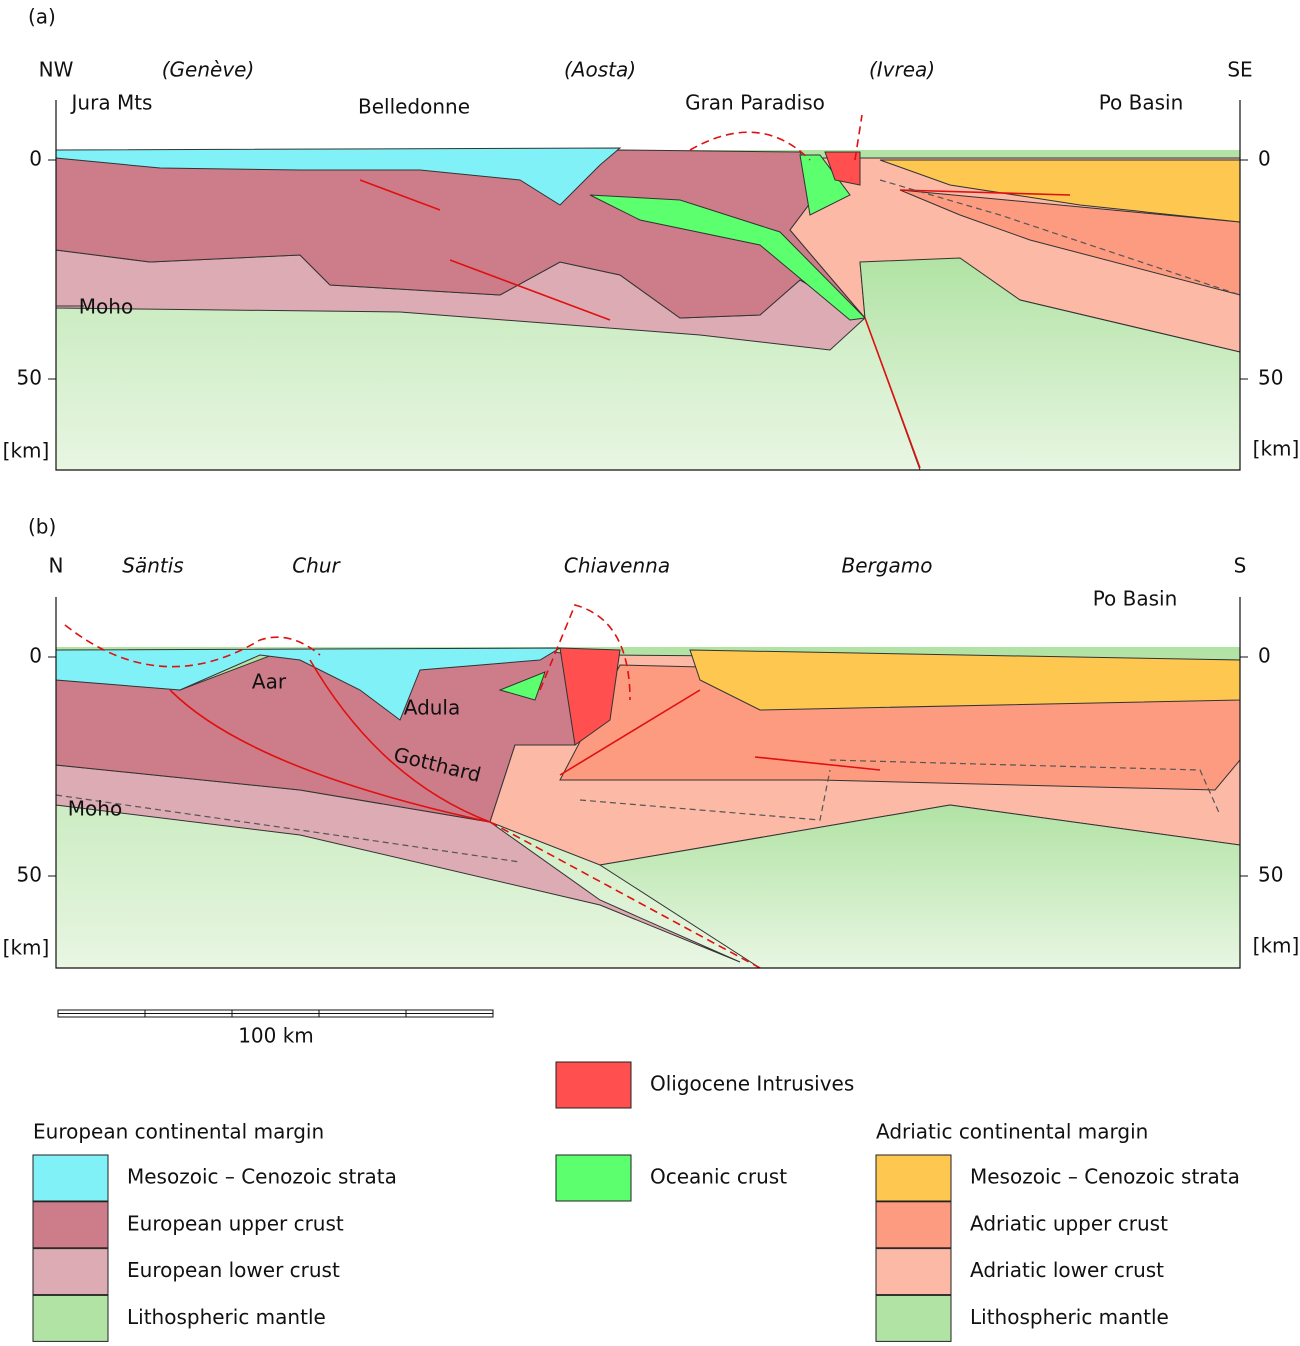 The image size is (1300, 1346). I want to click on eroded-fold, so click(776, 137).